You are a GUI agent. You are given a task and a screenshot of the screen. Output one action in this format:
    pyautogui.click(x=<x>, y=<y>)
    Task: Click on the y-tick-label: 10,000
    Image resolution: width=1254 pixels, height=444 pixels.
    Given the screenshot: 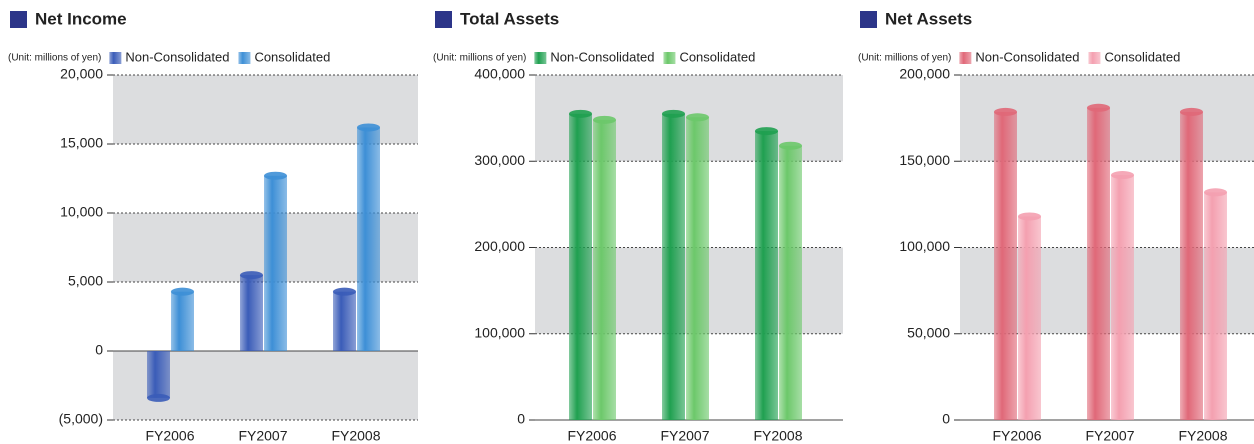 What is the action you would take?
    pyautogui.click(x=81, y=212)
    